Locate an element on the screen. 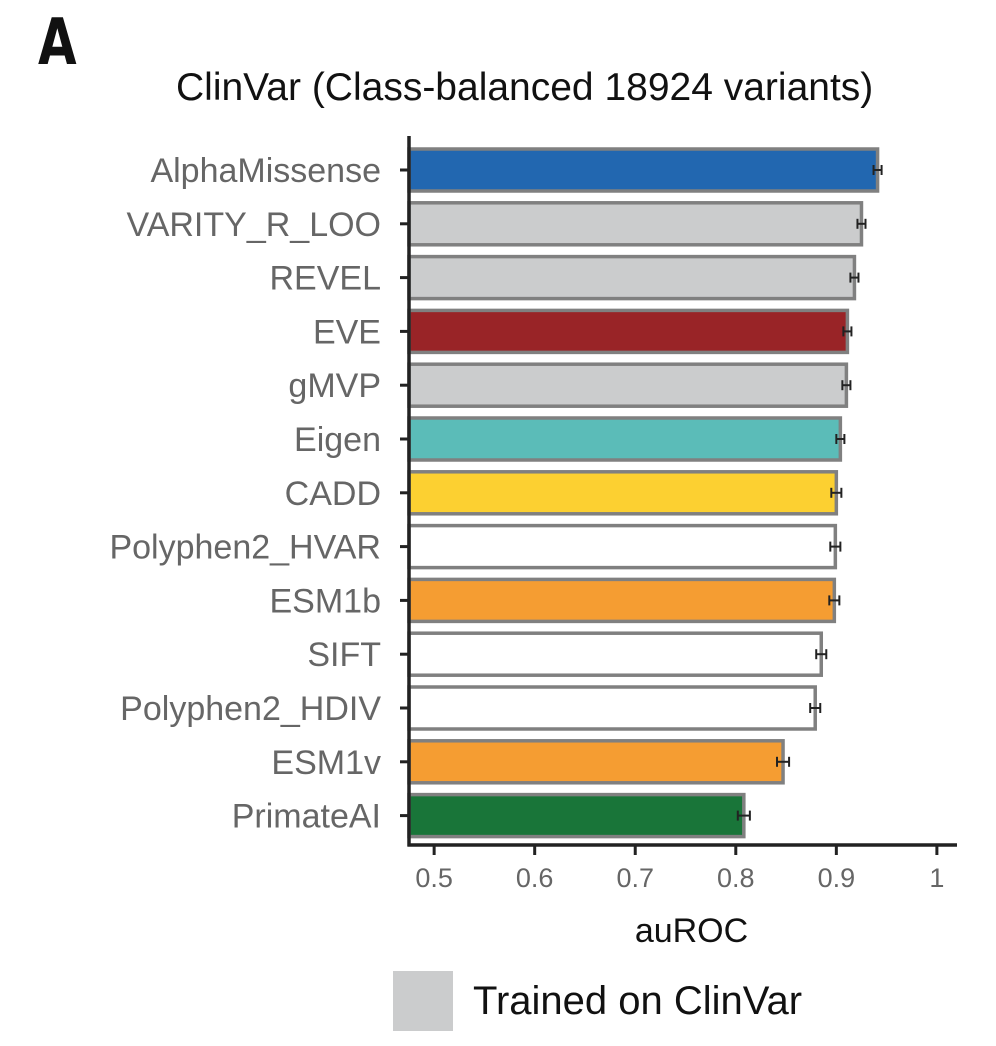 Image resolution: width=996 pixels, height=1046 pixels. x-axis-label: auROC is located at coordinates (691, 931).